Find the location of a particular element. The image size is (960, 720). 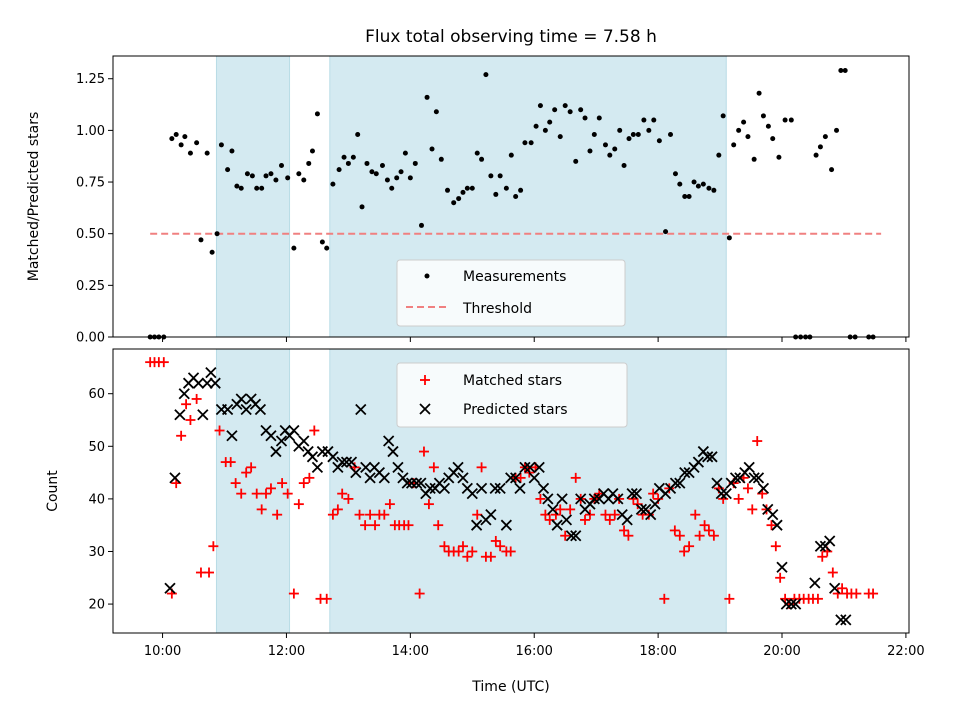

bottom-y-axis-label: Count is located at coordinates (53, 491).